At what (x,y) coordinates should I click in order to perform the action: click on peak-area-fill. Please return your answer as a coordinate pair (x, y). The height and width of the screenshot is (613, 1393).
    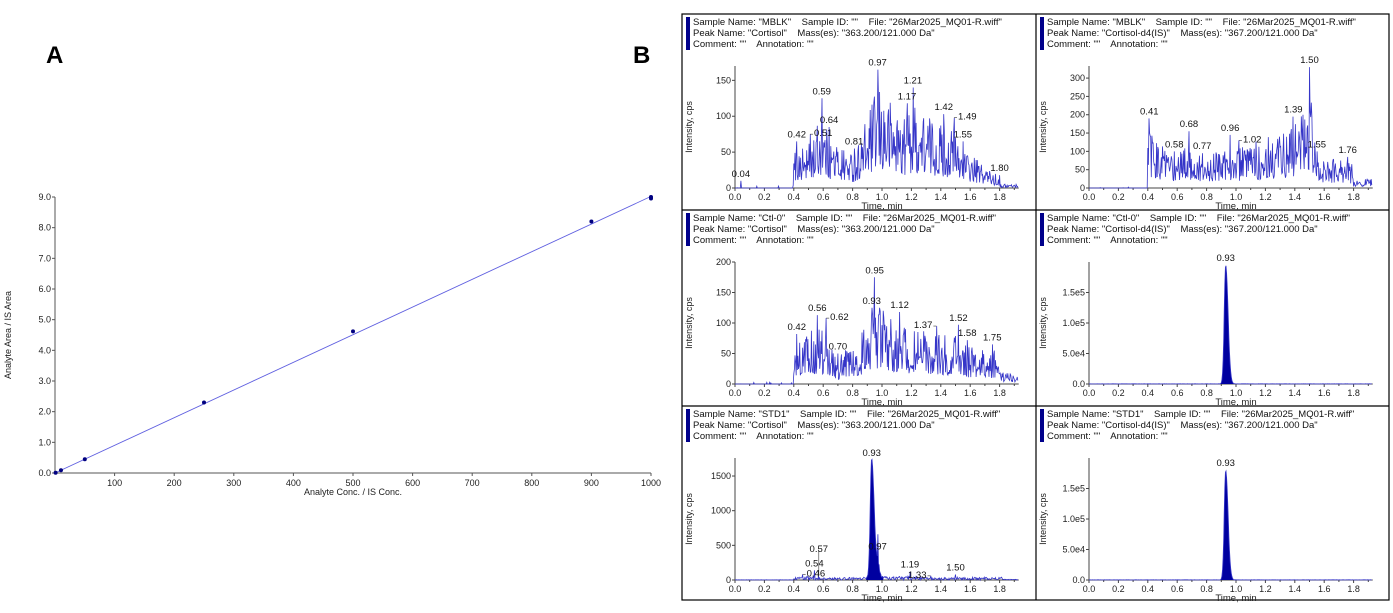
    Looking at the image, I should click on (1229, 525).